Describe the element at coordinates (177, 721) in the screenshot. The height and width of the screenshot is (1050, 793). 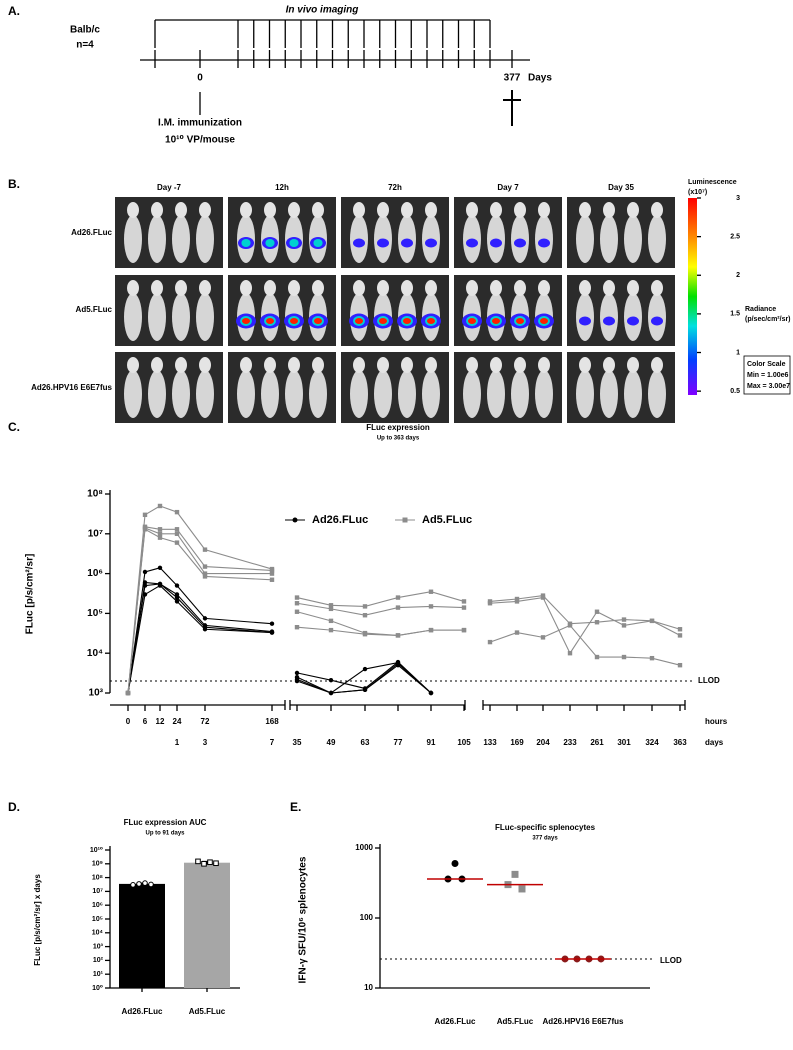
I see `x-tick-label: 24` at that location.